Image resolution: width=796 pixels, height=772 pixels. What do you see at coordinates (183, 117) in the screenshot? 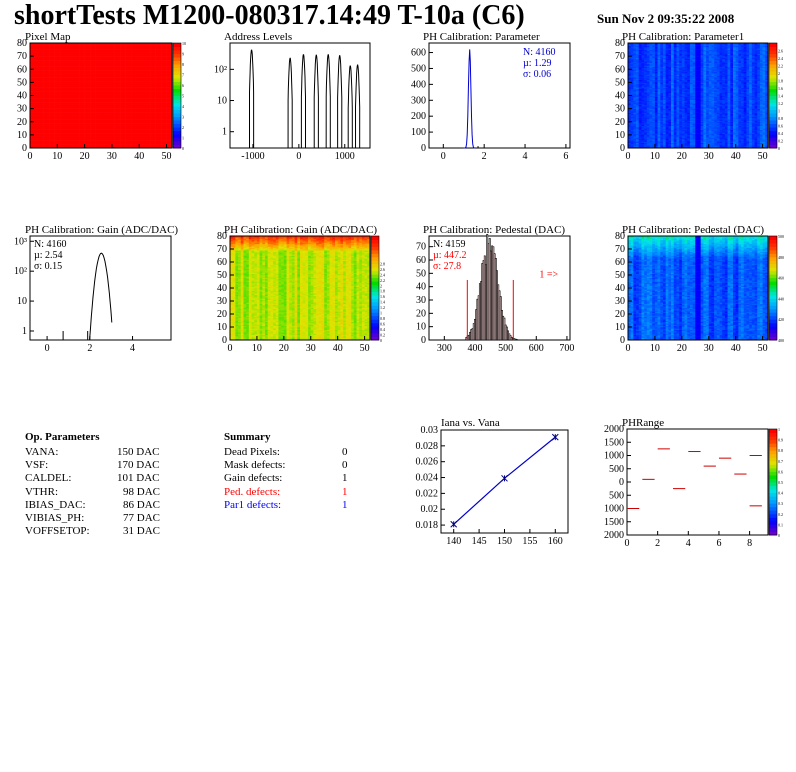
I see `colorbar-tick-label: 3` at bounding box center [183, 117].